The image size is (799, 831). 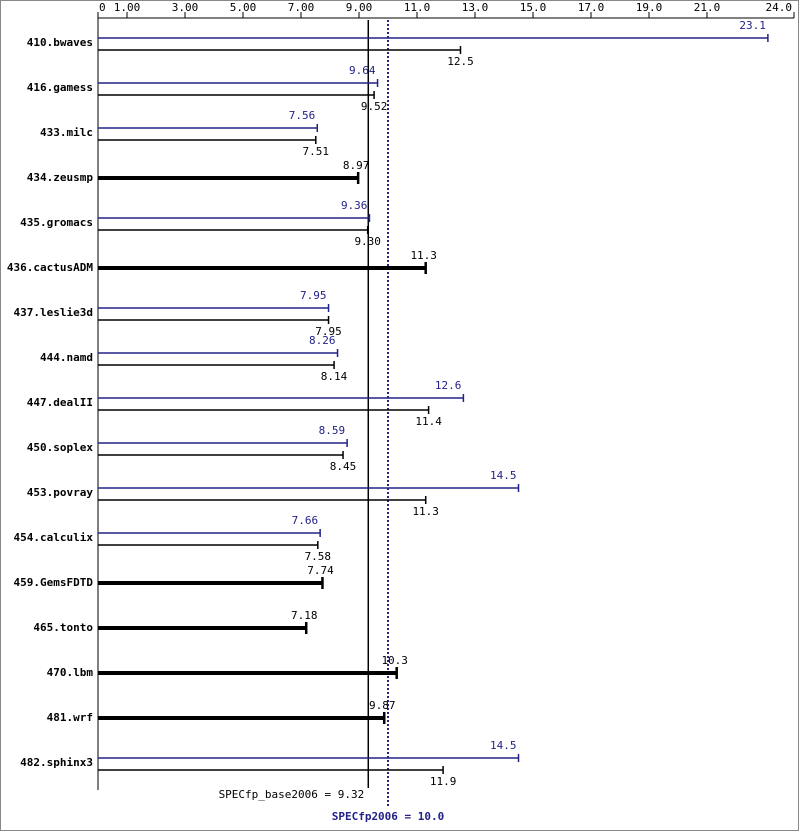 What do you see at coordinates (362, 70) in the screenshot?
I see `value-label: 9.64` at bounding box center [362, 70].